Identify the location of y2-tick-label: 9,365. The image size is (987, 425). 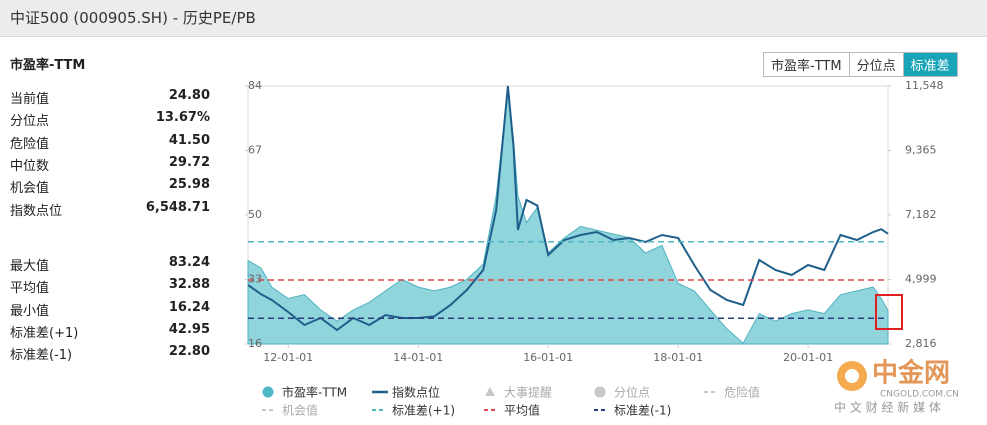
(921, 150).